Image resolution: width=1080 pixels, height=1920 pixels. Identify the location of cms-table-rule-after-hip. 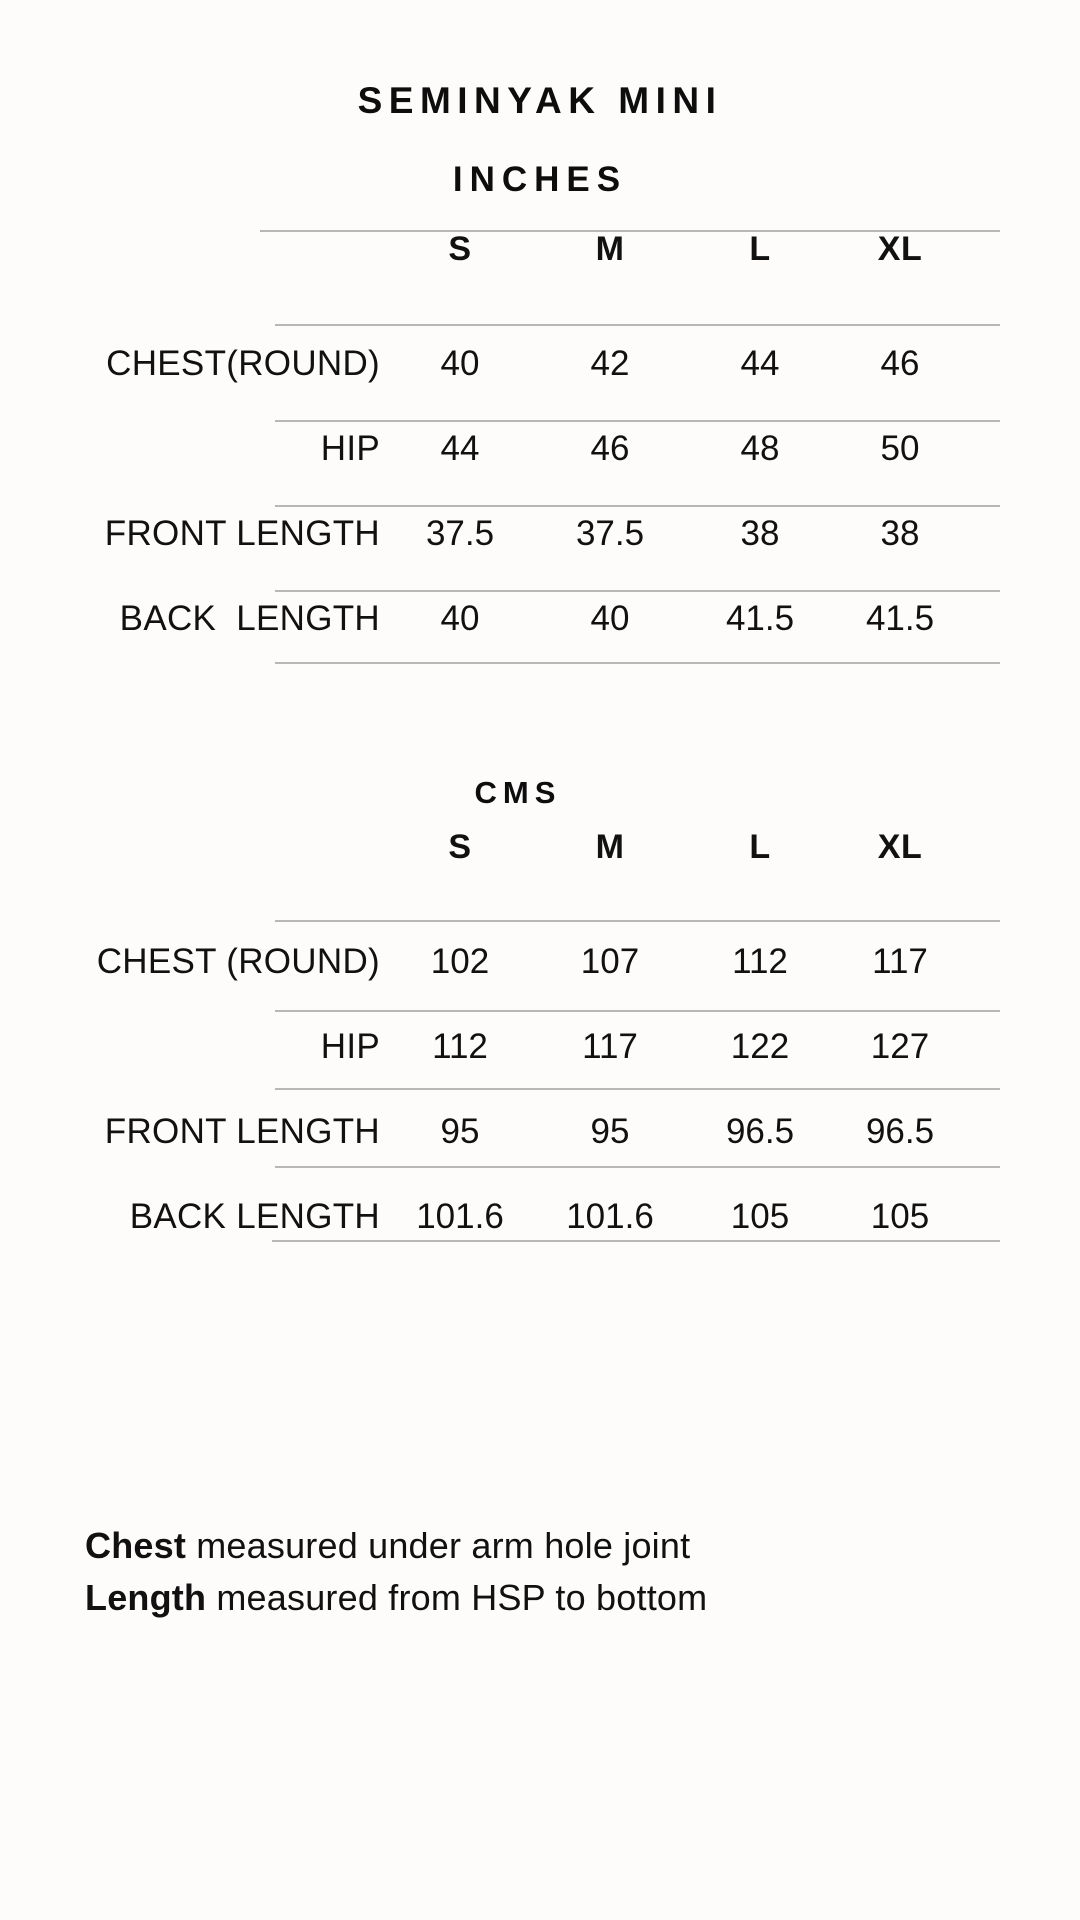
(637, 1089).